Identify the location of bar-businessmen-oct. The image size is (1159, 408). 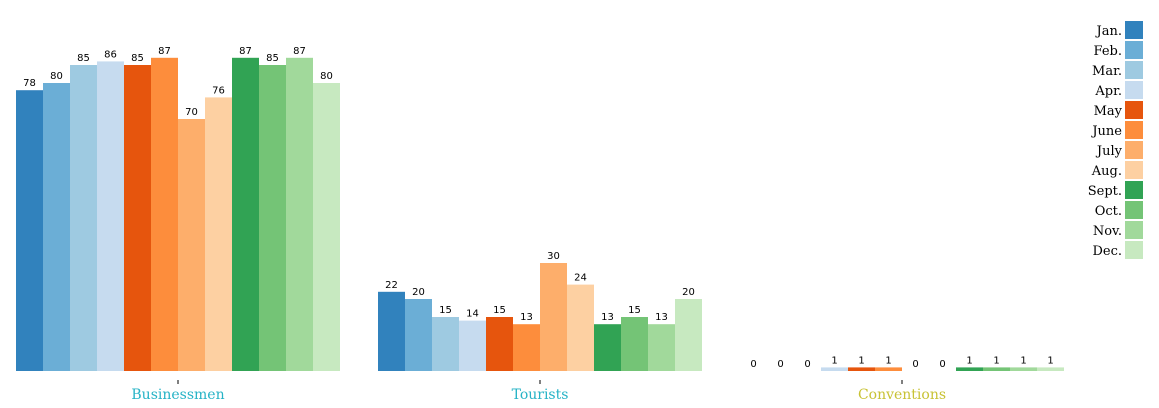
(272, 218).